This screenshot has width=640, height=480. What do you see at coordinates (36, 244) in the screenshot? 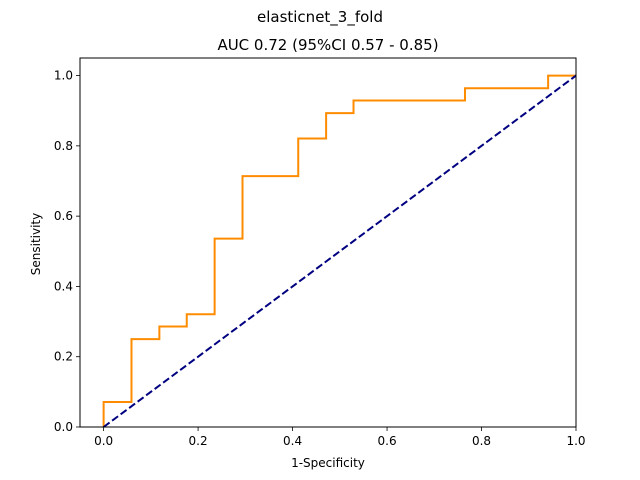
I see `y-axis-label: Sensitivity` at bounding box center [36, 244].